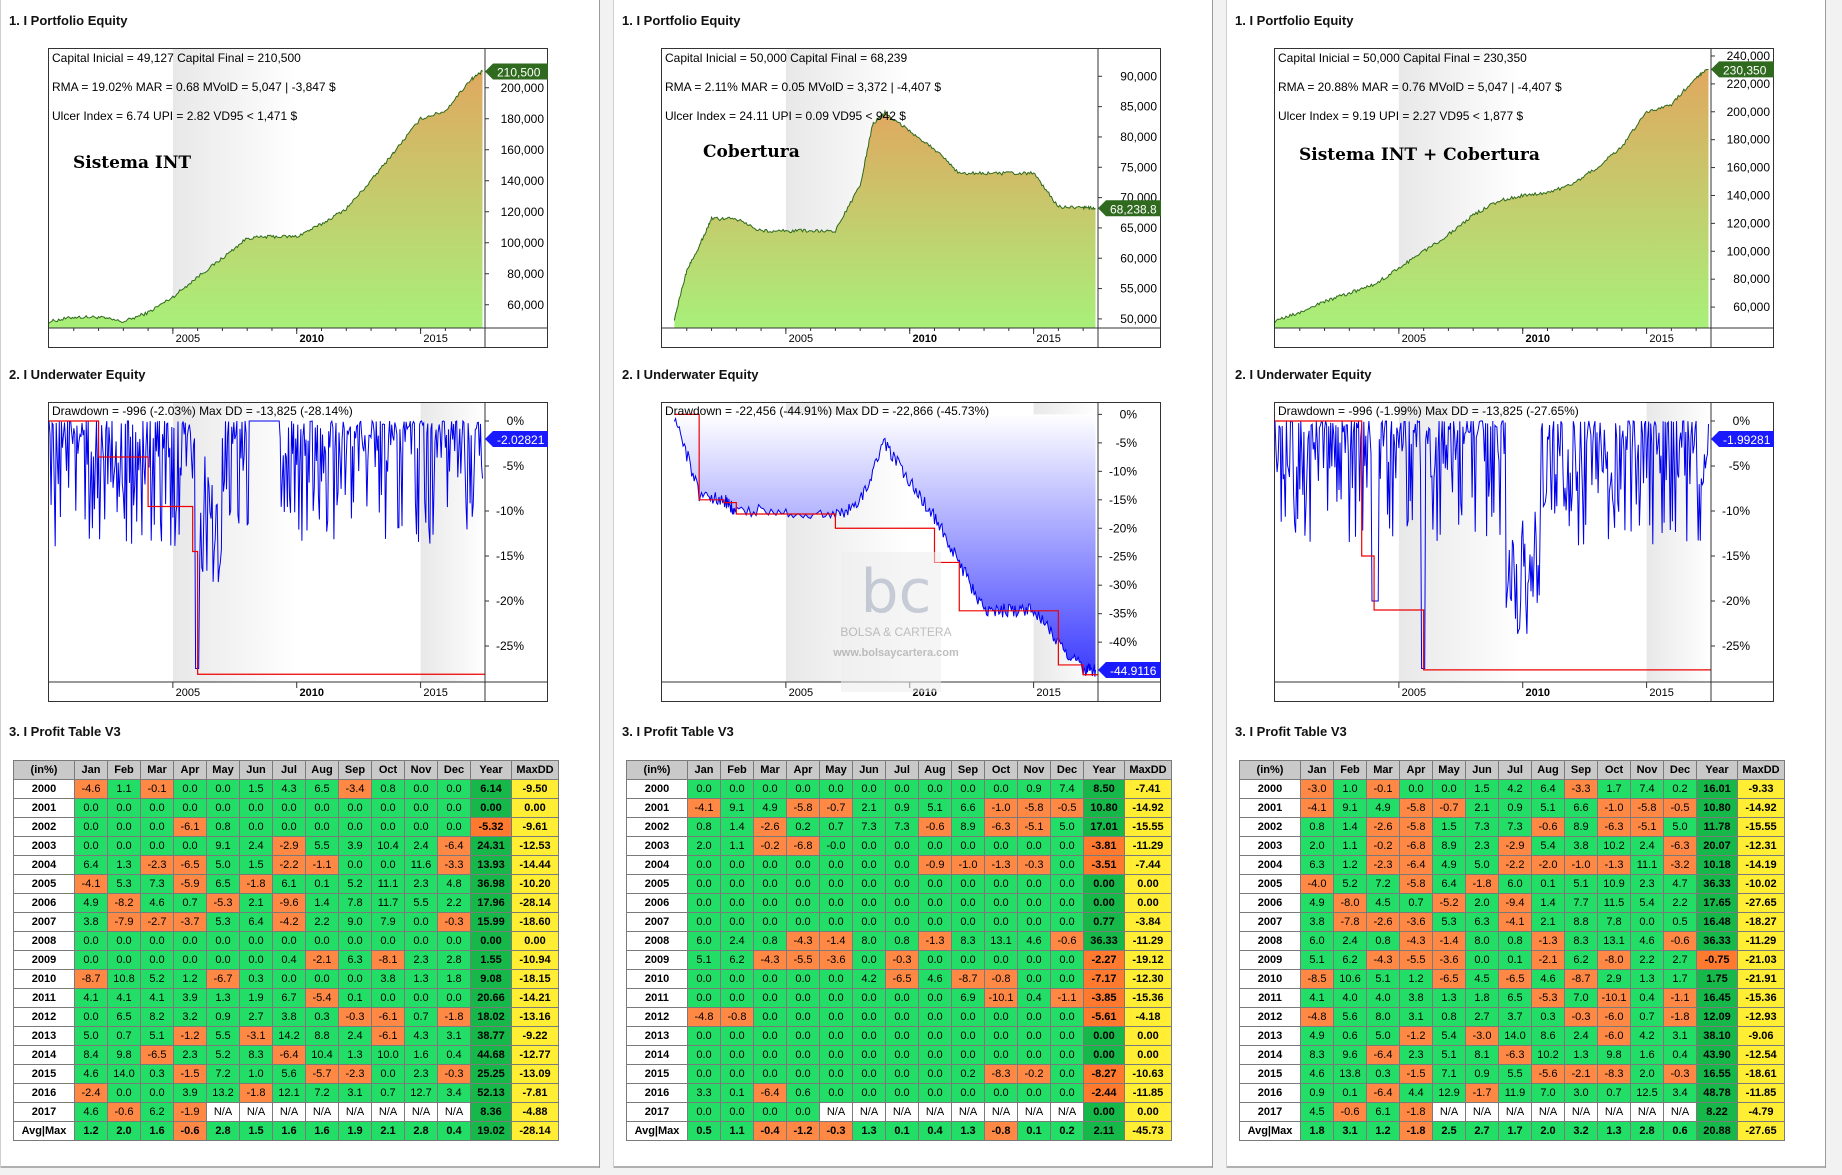 The image size is (1842, 1175). Describe the element at coordinates (355, 1074) in the screenshot. I see `table-cell: -2.3` at that location.